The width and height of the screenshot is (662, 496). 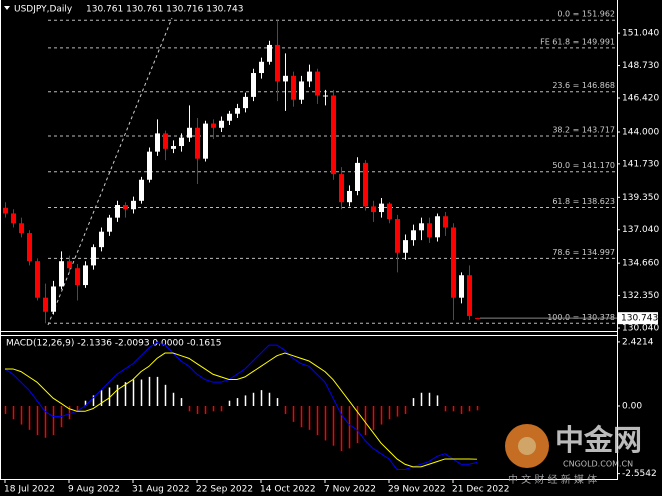 I want to click on watermark: 中金网 CNGOLD.COM.CN 中 文 财 经 新 媒 体, so click(x=573, y=454).